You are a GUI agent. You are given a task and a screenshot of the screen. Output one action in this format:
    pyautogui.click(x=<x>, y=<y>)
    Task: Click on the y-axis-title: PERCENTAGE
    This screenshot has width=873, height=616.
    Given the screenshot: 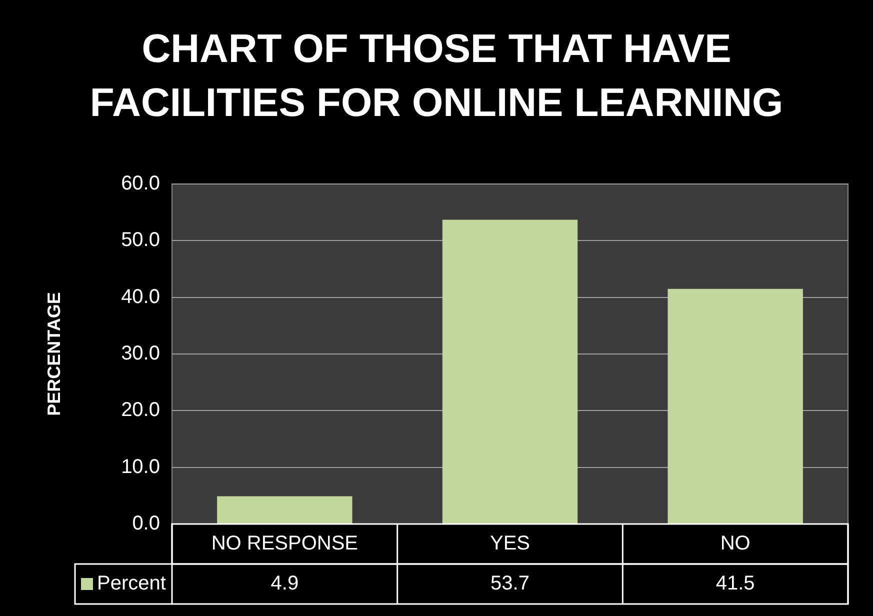 What is the action you would take?
    pyautogui.click(x=54, y=354)
    